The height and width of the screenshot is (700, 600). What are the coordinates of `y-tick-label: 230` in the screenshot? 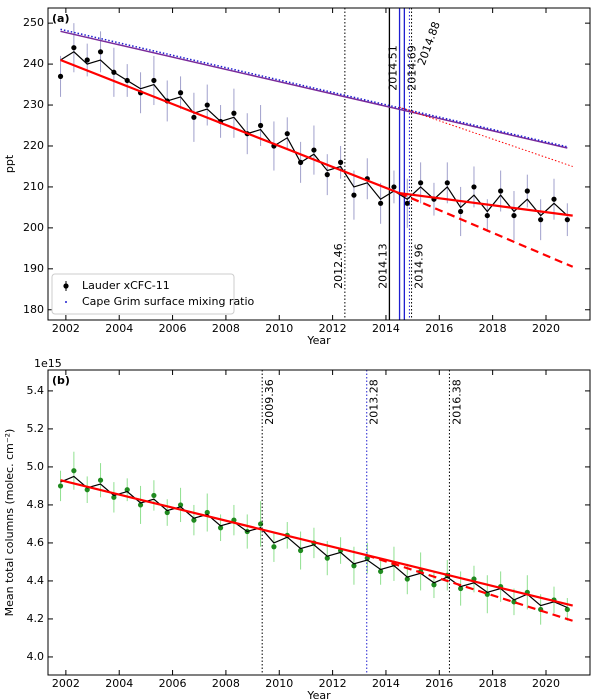 It's located at (33, 104).